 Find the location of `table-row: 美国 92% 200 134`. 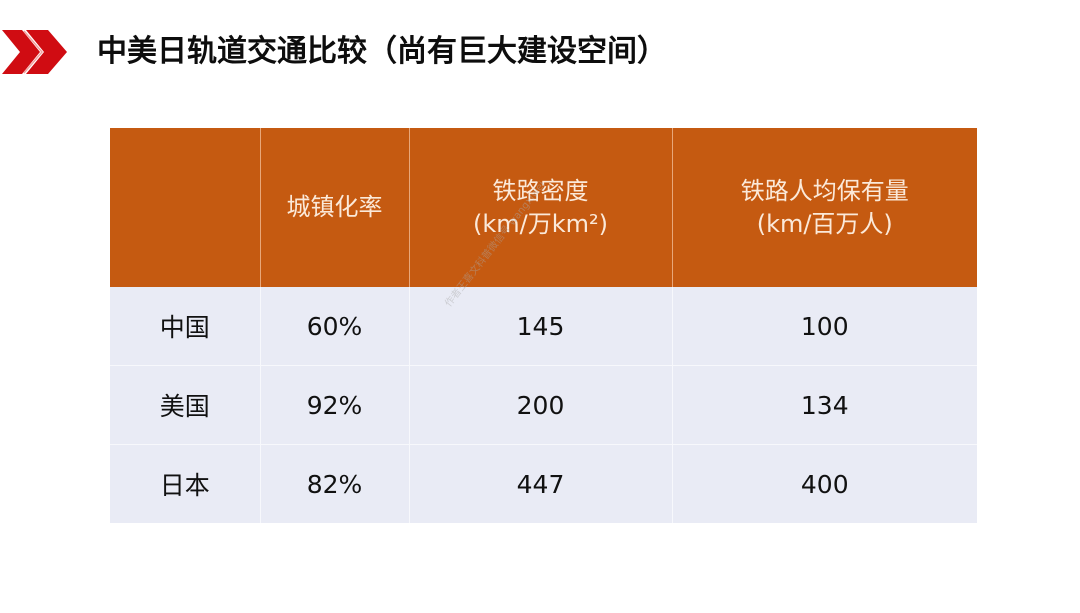

table-row: 美国 92% 200 134 is located at coordinates (543, 405).